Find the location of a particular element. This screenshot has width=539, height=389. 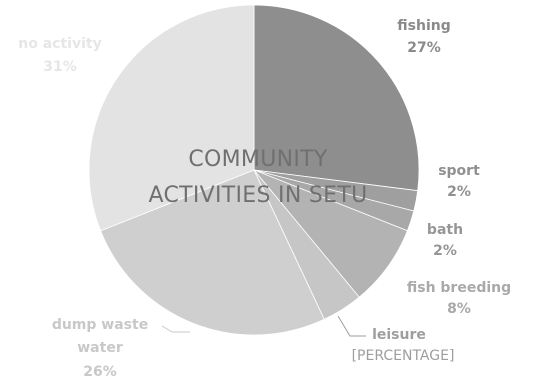

chart-title-line-2: ACTIVITIES IN SETU is located at coordinates (257, 195).